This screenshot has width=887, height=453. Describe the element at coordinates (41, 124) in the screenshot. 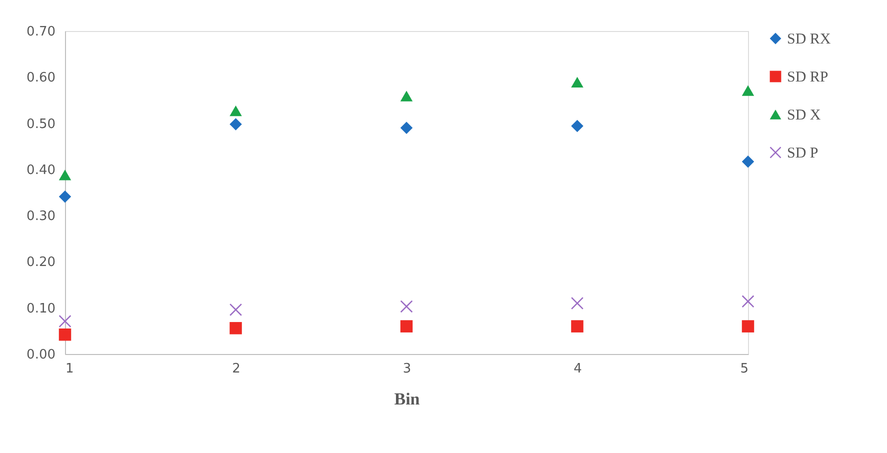

I see `y-tick-label: 0.50` at that location.